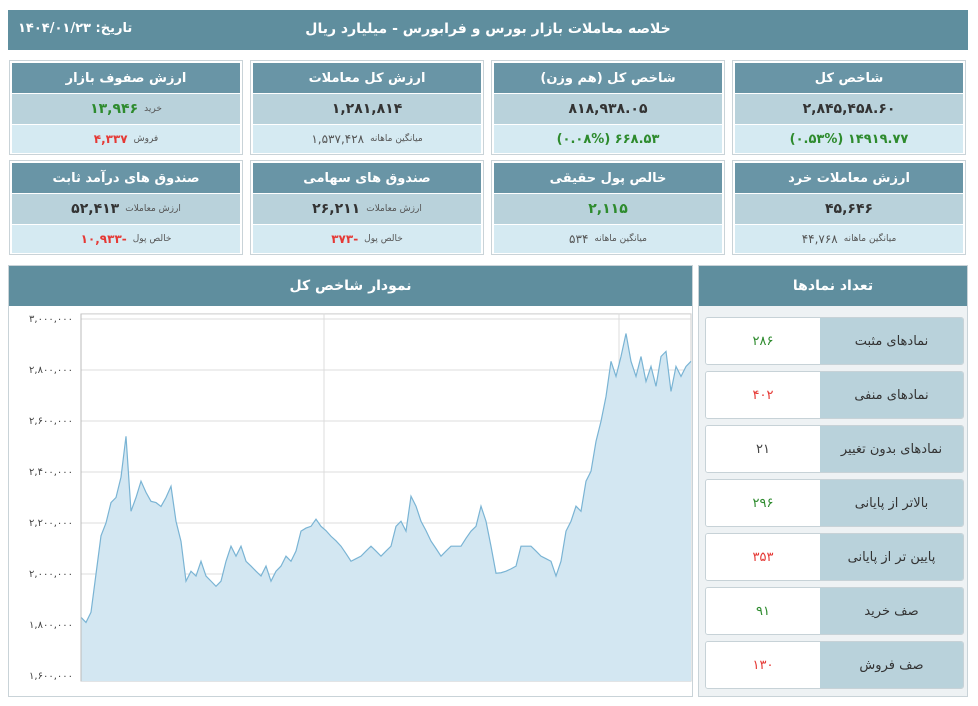 The width and height of the screenshot is (978, 706). I want to click on y-tick-label: ۲,۸۰۰,۰۰۰, so click(51, 370).